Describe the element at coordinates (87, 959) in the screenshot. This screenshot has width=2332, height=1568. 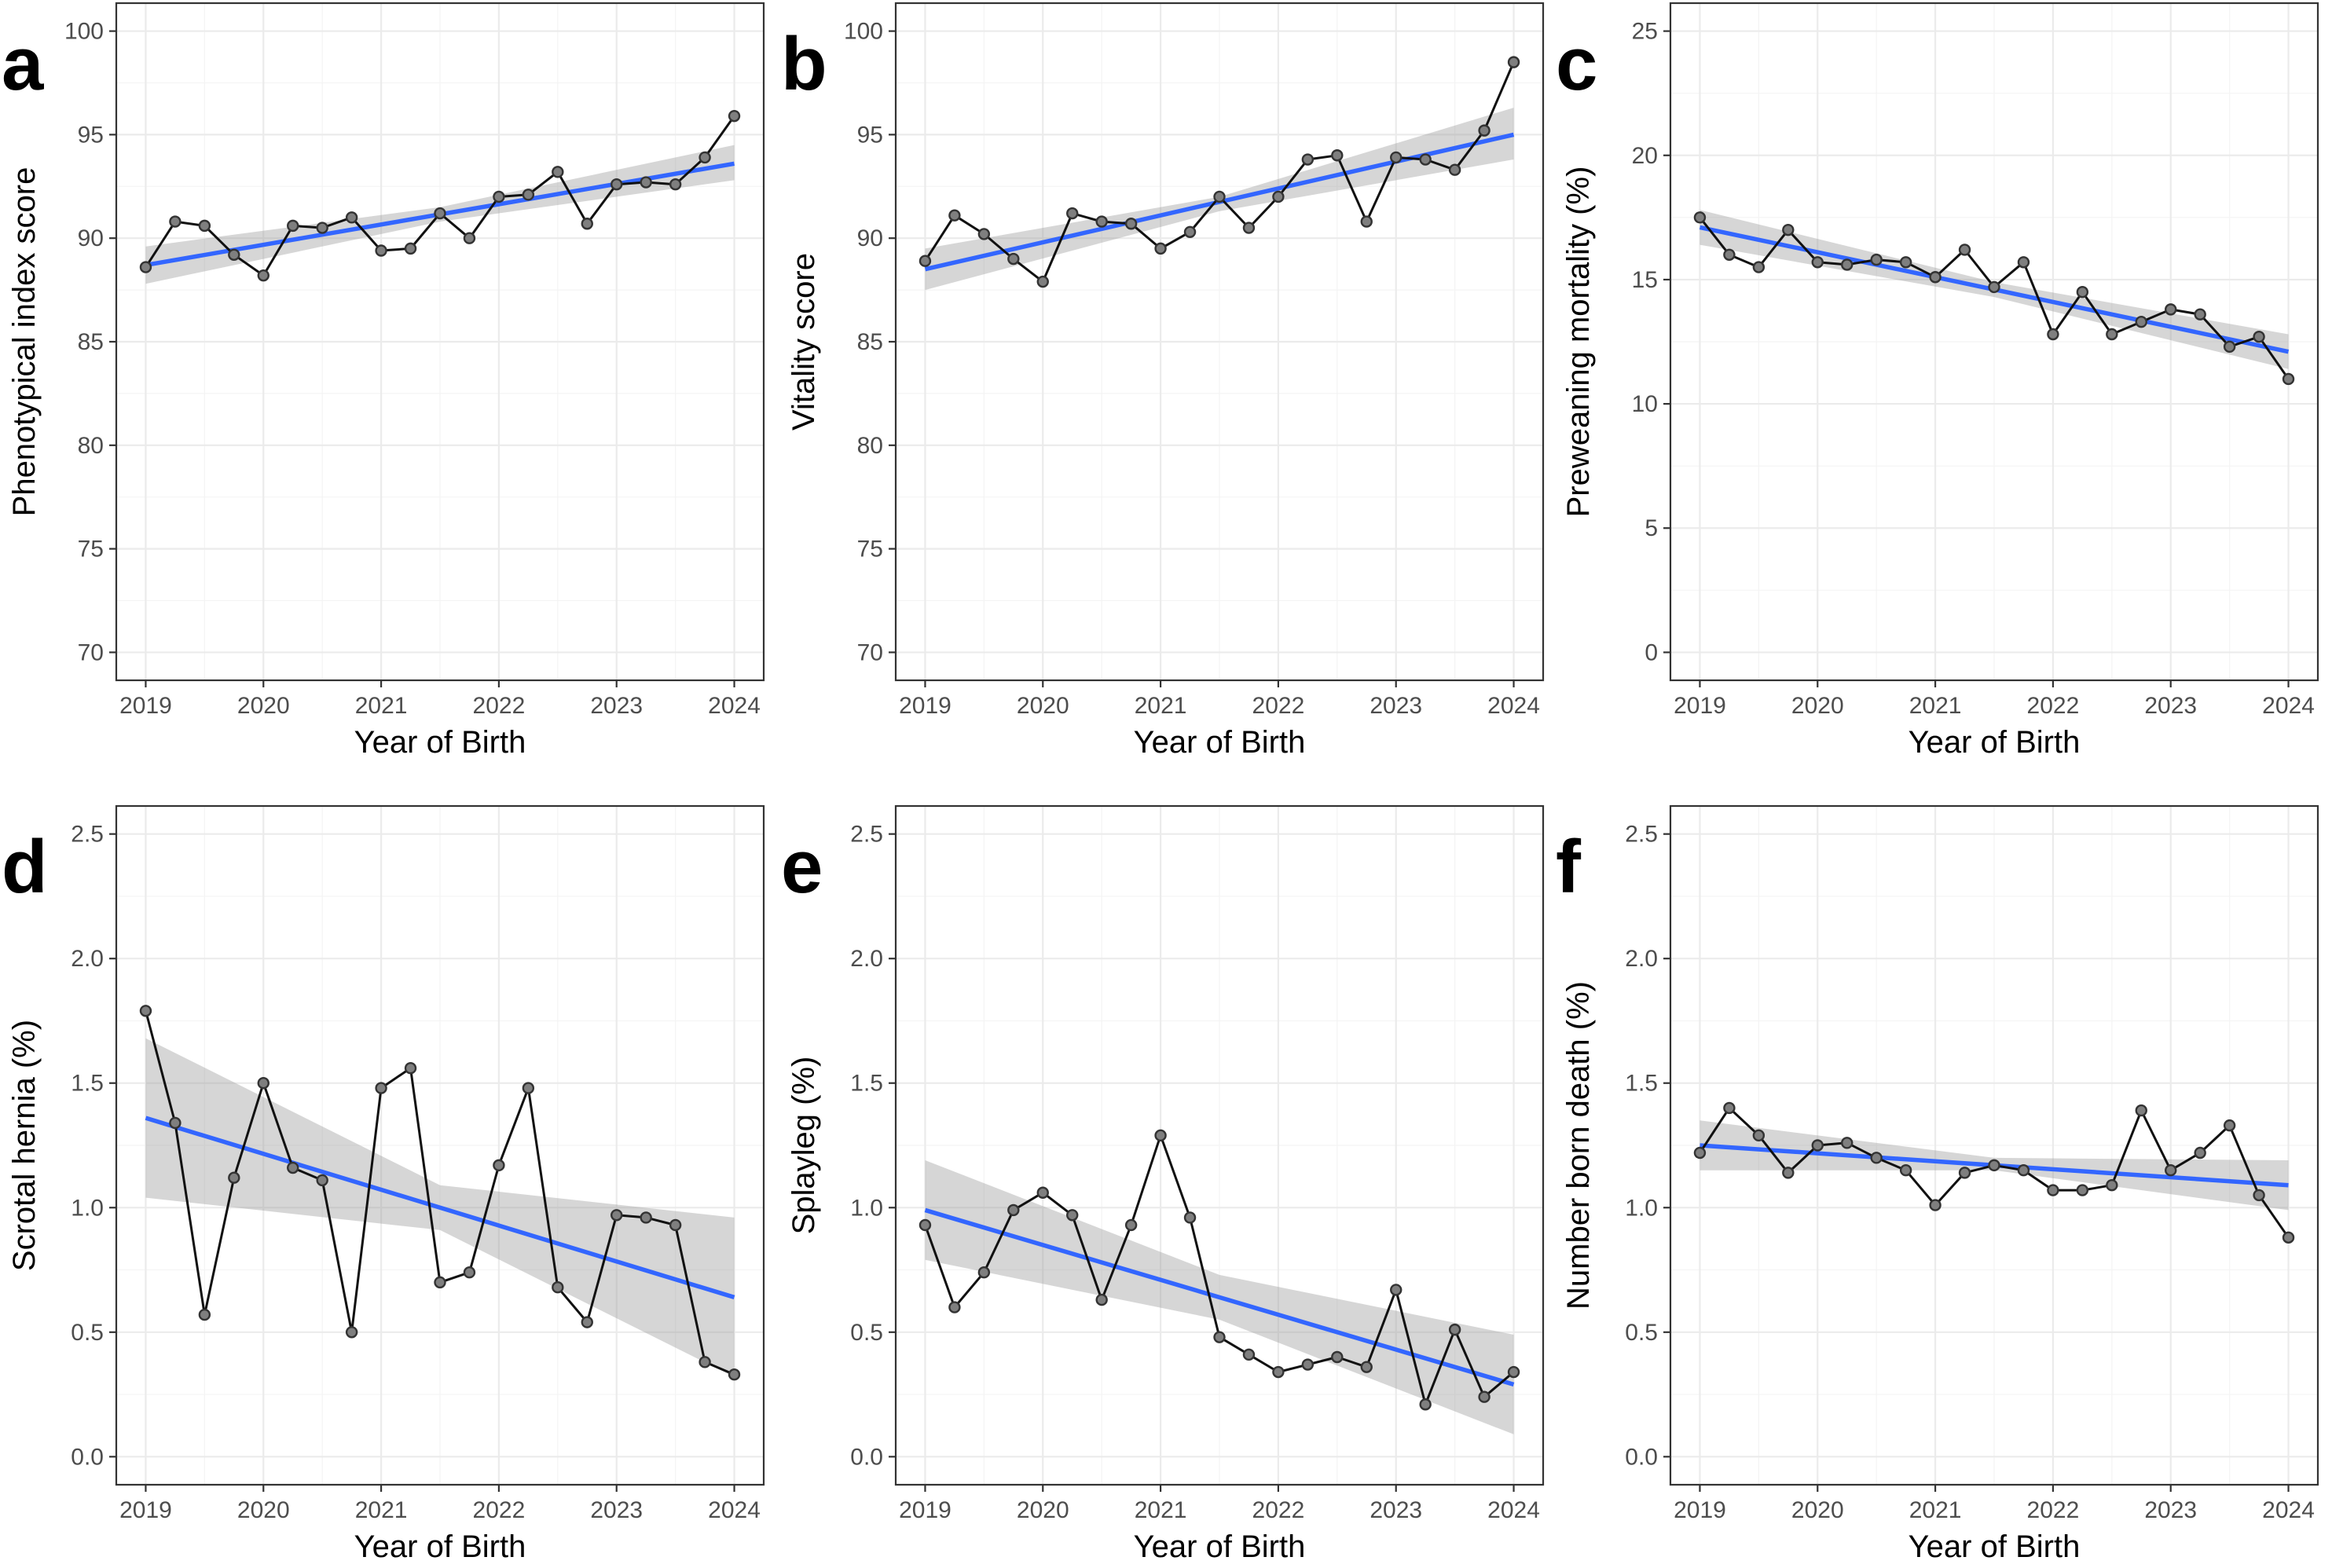
I see `y-tick-label: 2.0` at that location.